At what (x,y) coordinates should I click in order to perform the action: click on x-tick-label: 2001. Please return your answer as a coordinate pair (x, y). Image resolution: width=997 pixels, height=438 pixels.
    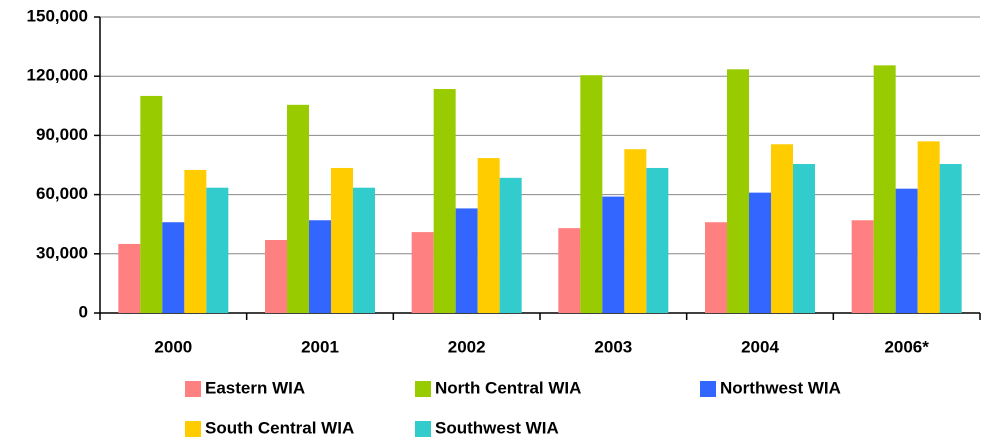
    Looking at the image, I should click on (320, 346).